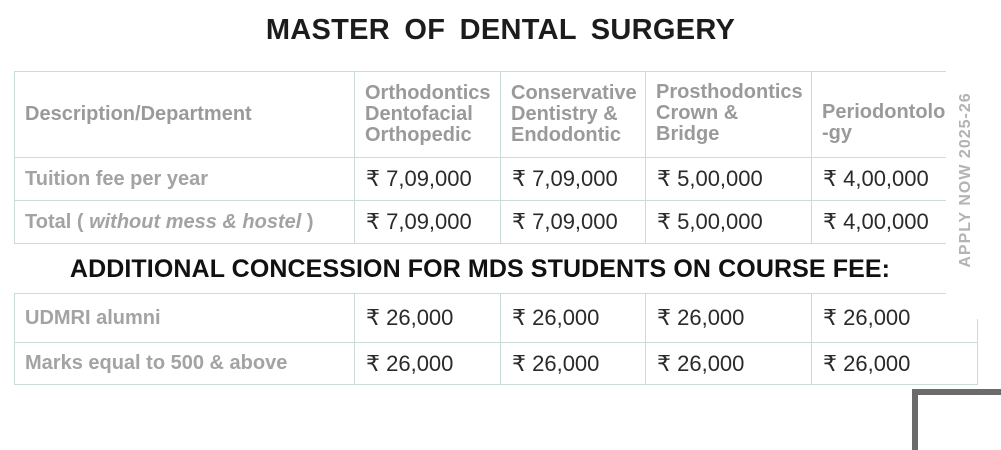 This screenshot has width=1001, height=450. I want to click on row-label-total: Total ( without mess & hostel ), so click(184, 222).